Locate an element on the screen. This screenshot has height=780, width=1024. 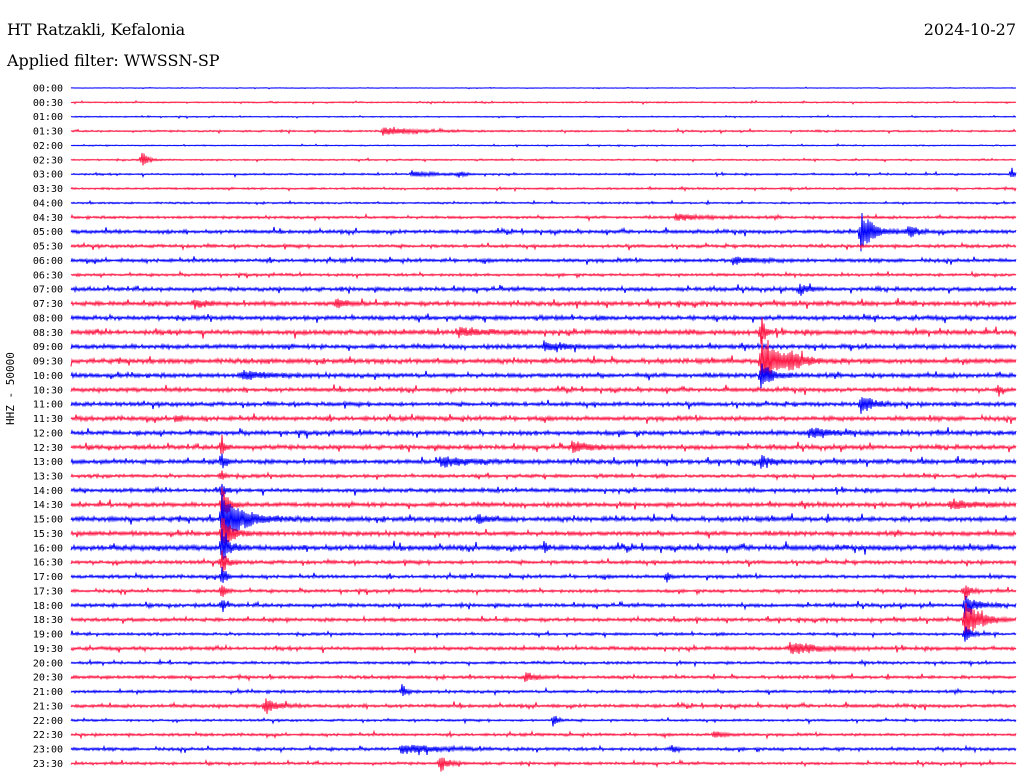
time-tick-label: 12:30 is located at coordinates (48, 448).